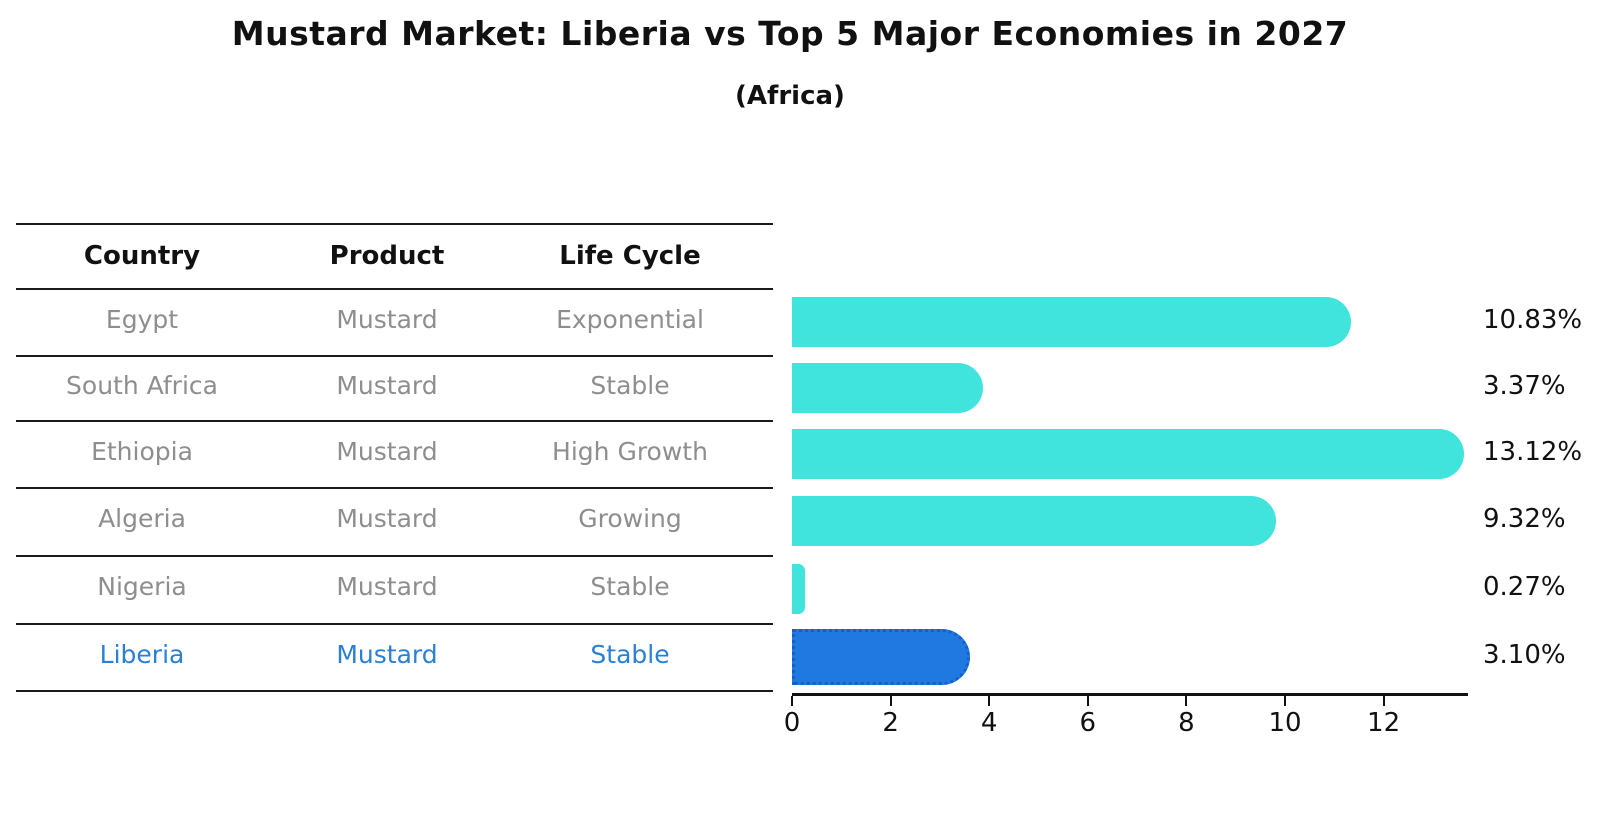  I want to click on table-cell-country: Liberia, so click(142, 654).